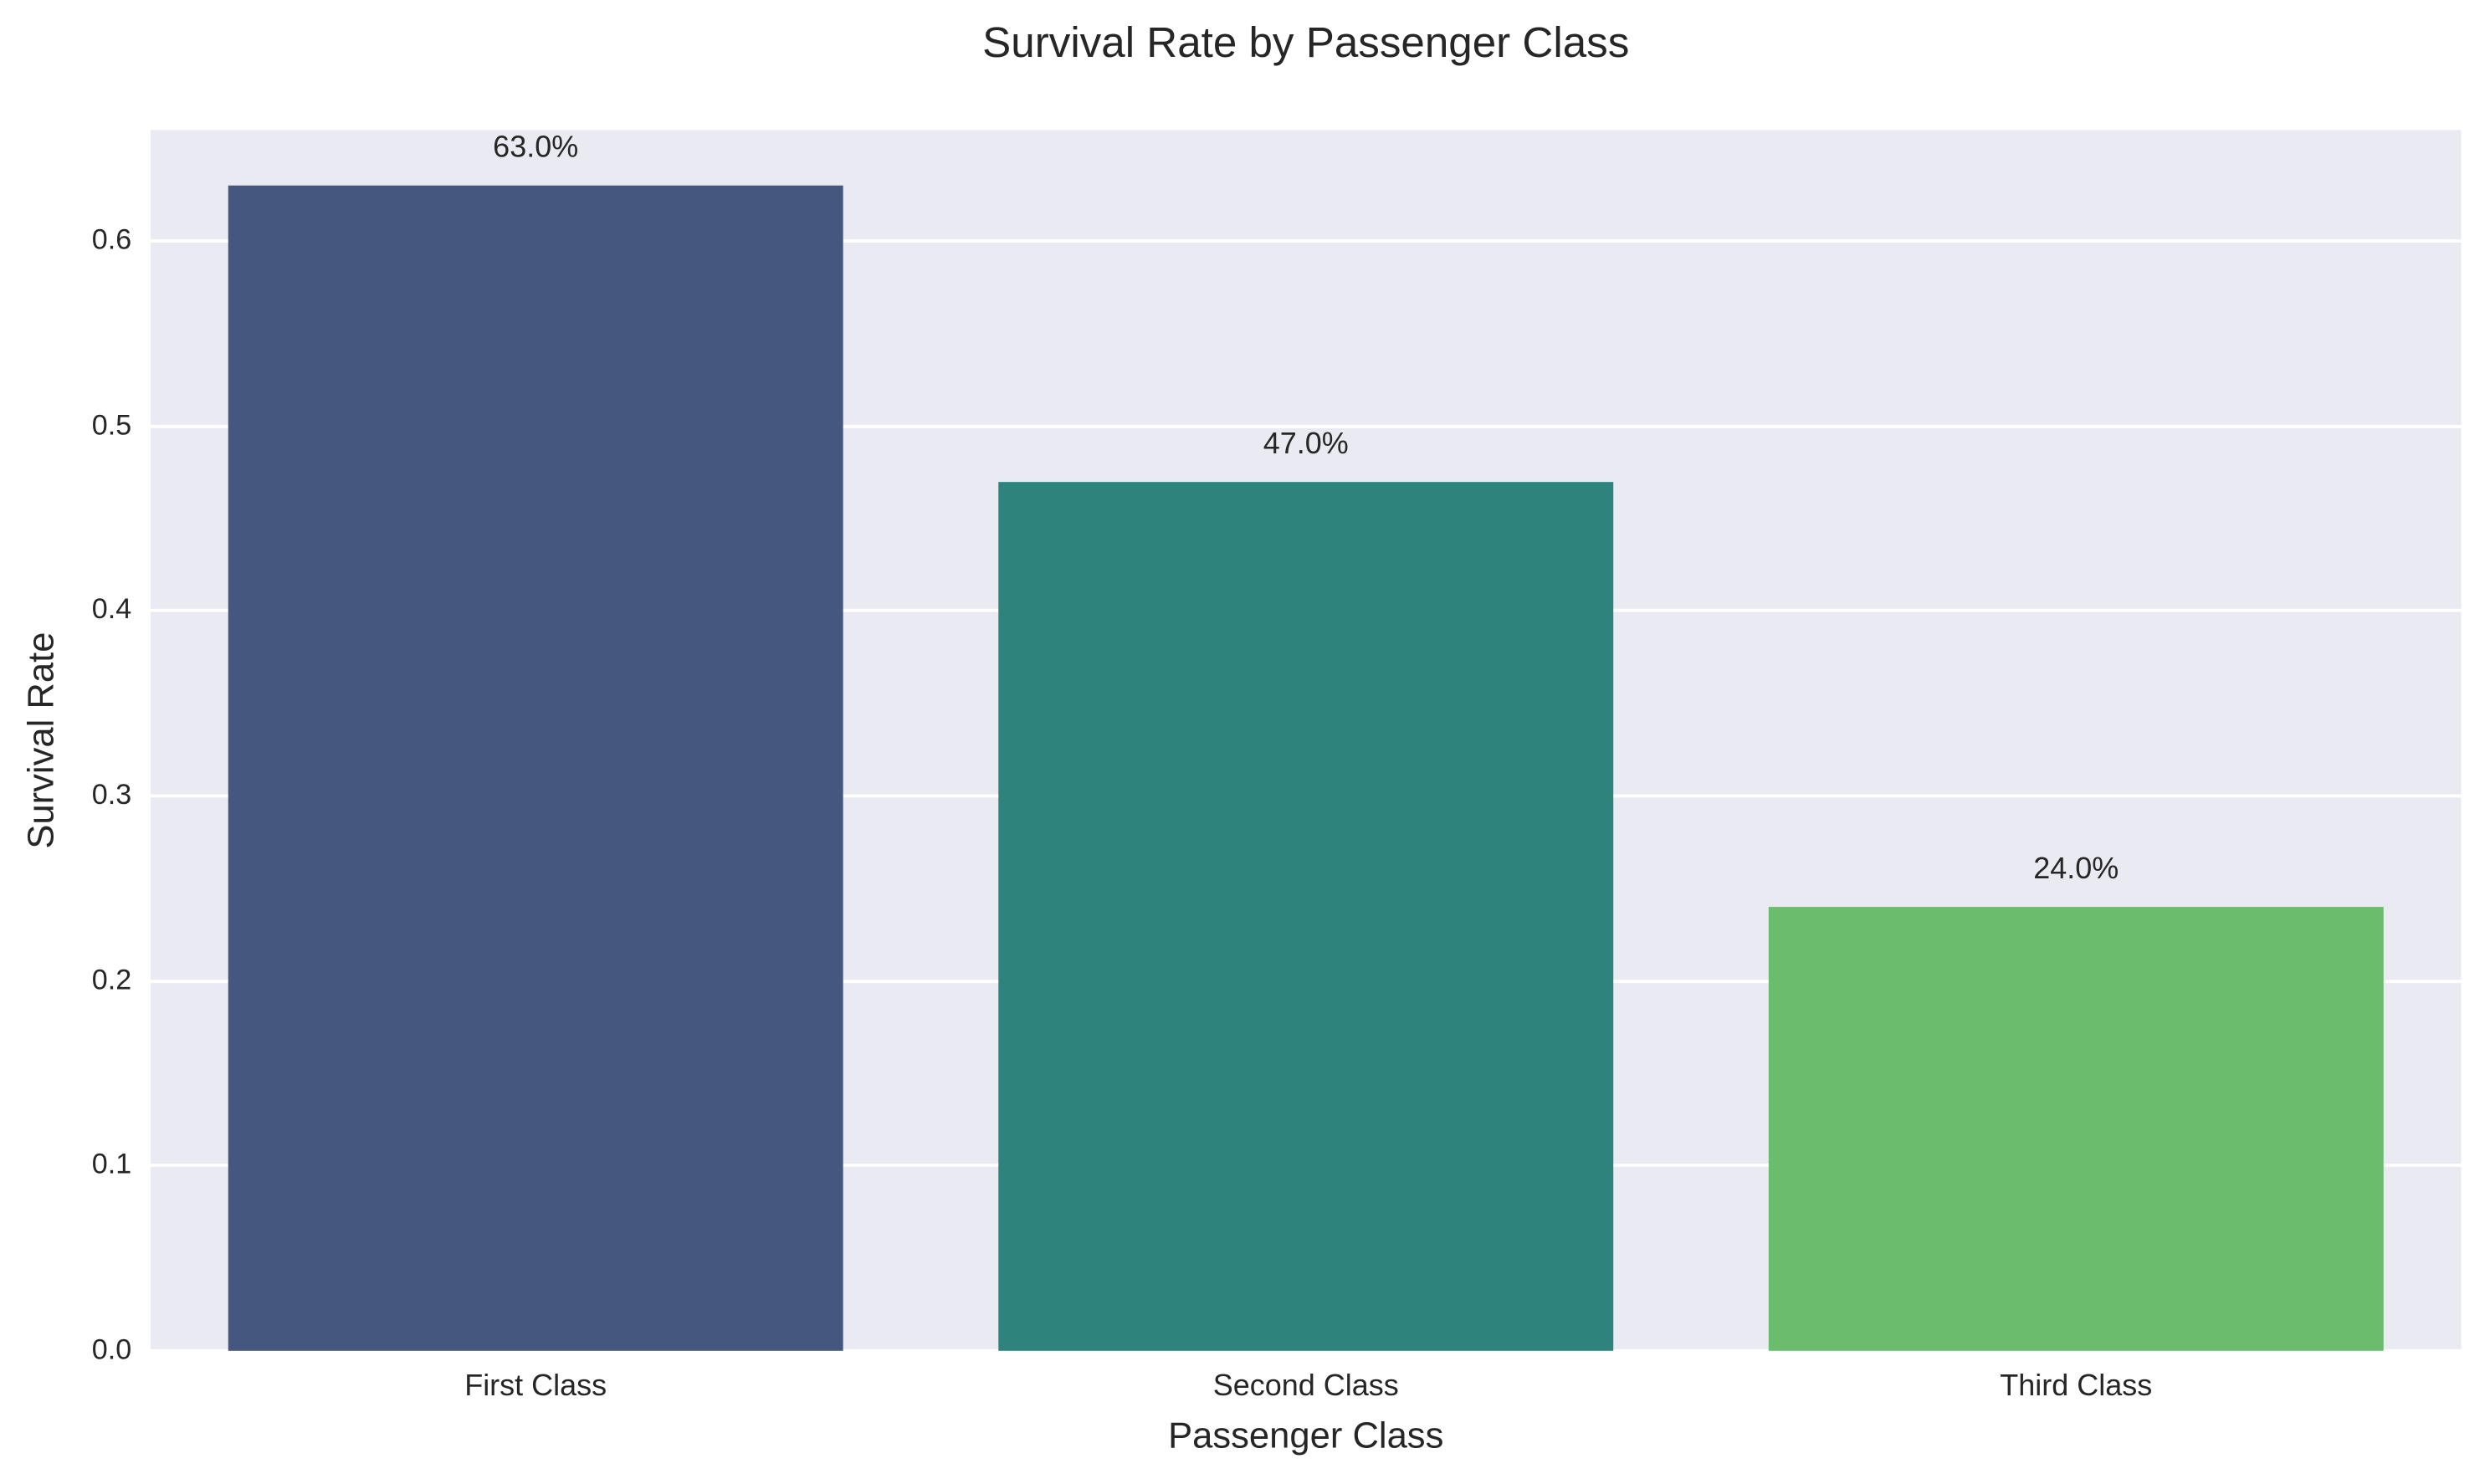  I want to click on y-tick-label: 0.3, so click(112, 794).